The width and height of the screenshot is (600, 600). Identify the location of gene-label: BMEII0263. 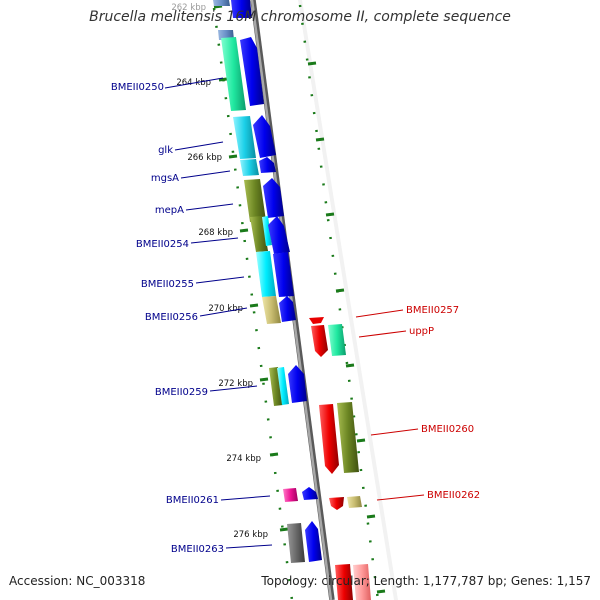
(197, 549).